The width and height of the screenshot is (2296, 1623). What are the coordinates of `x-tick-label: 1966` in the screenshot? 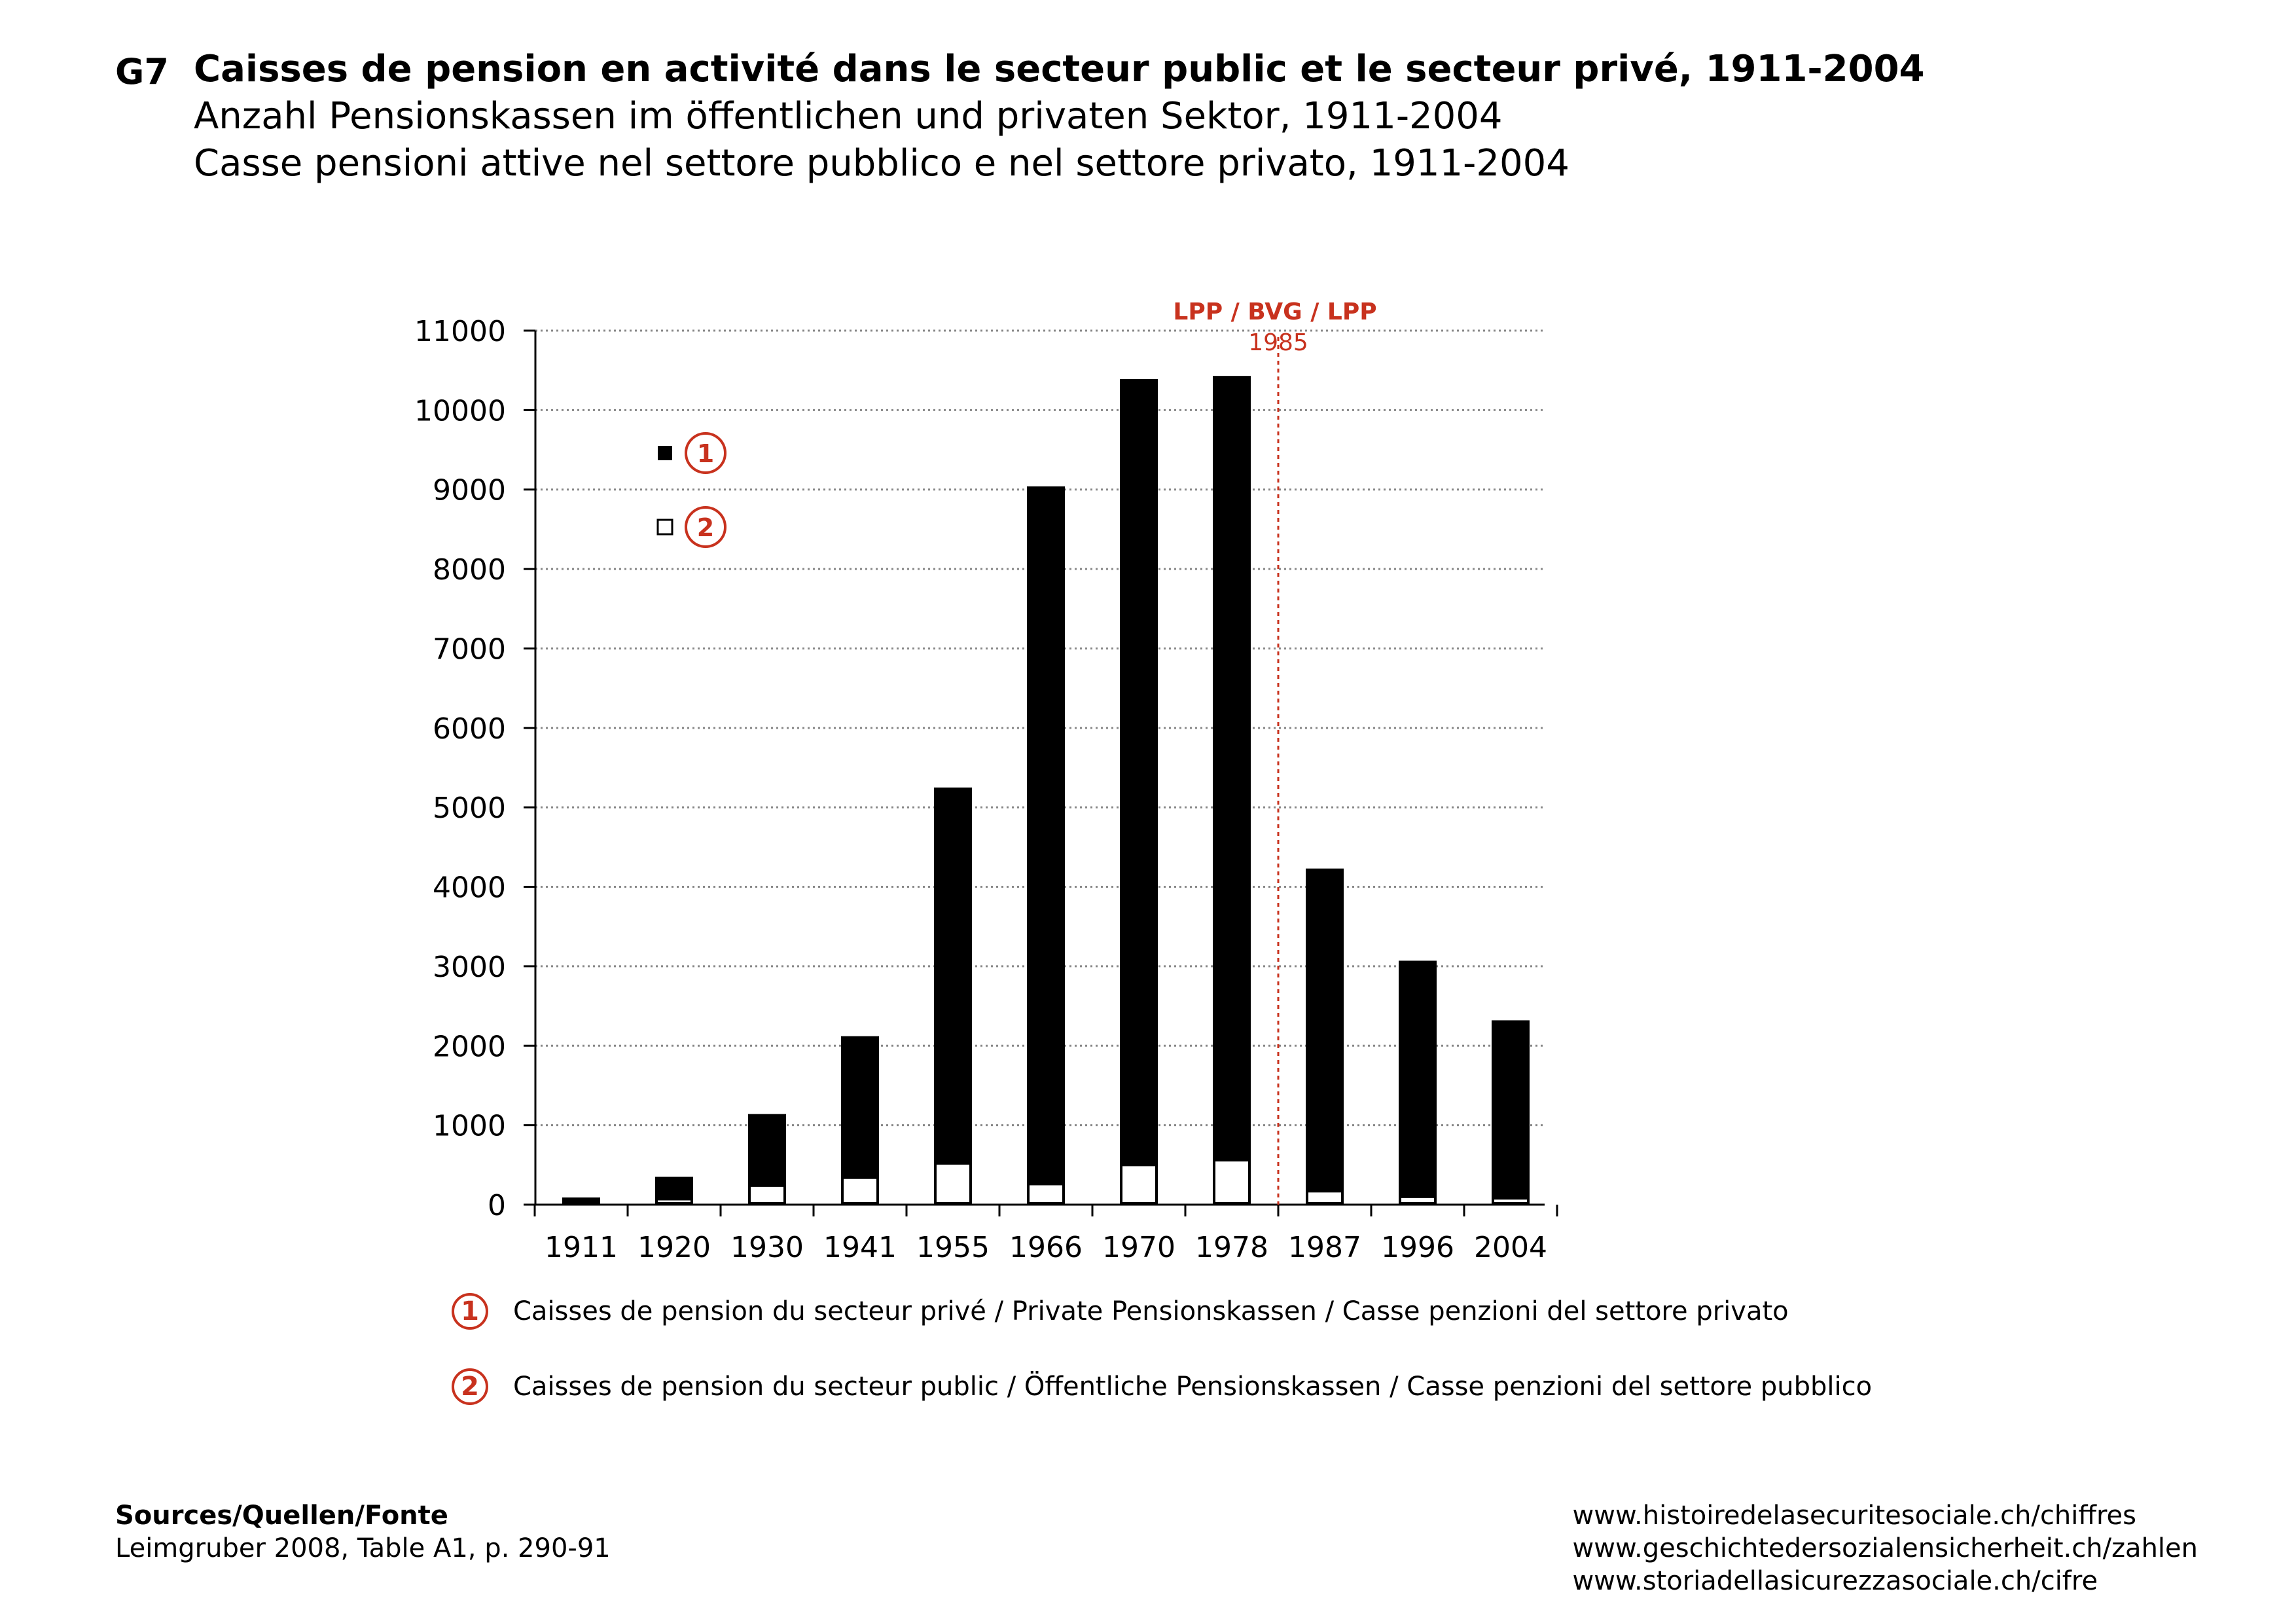 It's located at (1046, 1247).